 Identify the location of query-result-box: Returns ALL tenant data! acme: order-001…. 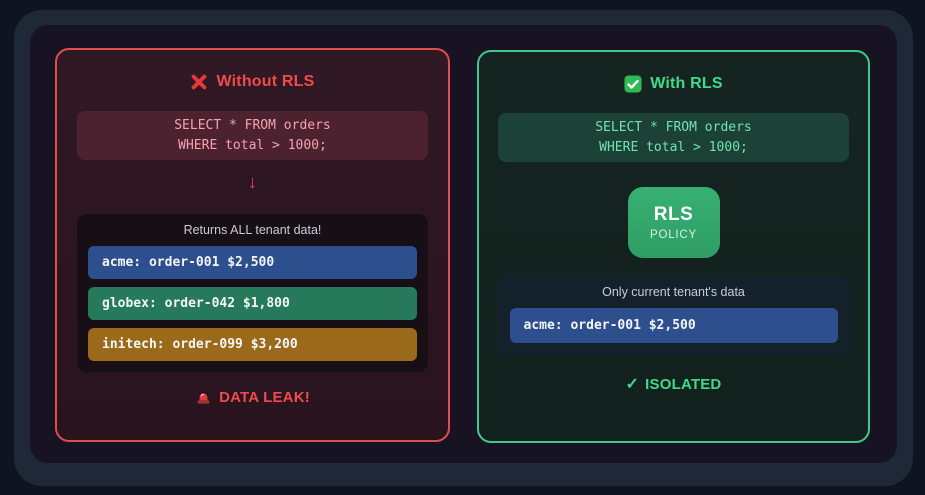
(252, 293).